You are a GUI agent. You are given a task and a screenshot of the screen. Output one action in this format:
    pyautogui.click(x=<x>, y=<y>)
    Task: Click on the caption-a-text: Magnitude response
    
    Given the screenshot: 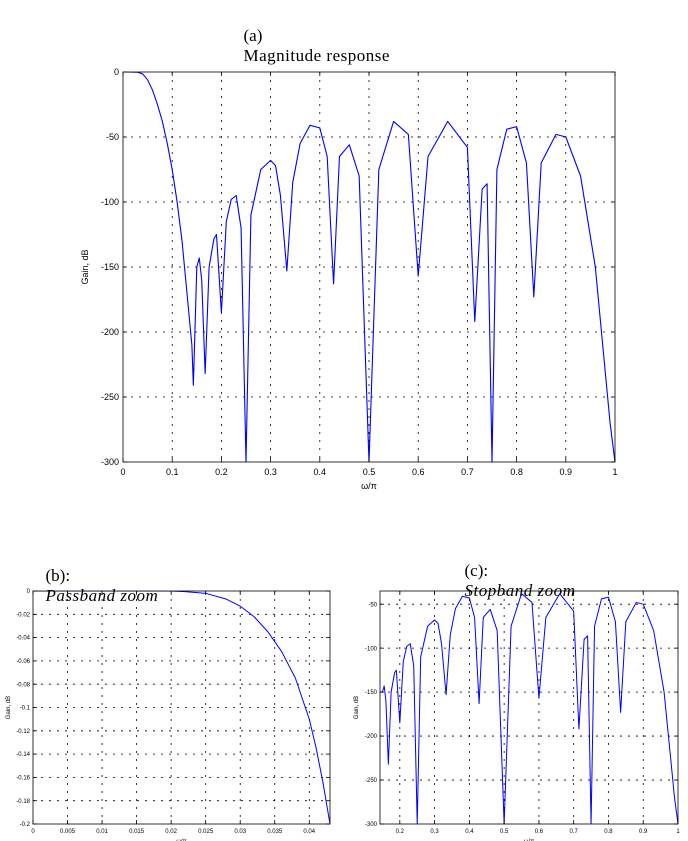 What is the action you would take?
    pyautogui.click(x=316, y=55)
    